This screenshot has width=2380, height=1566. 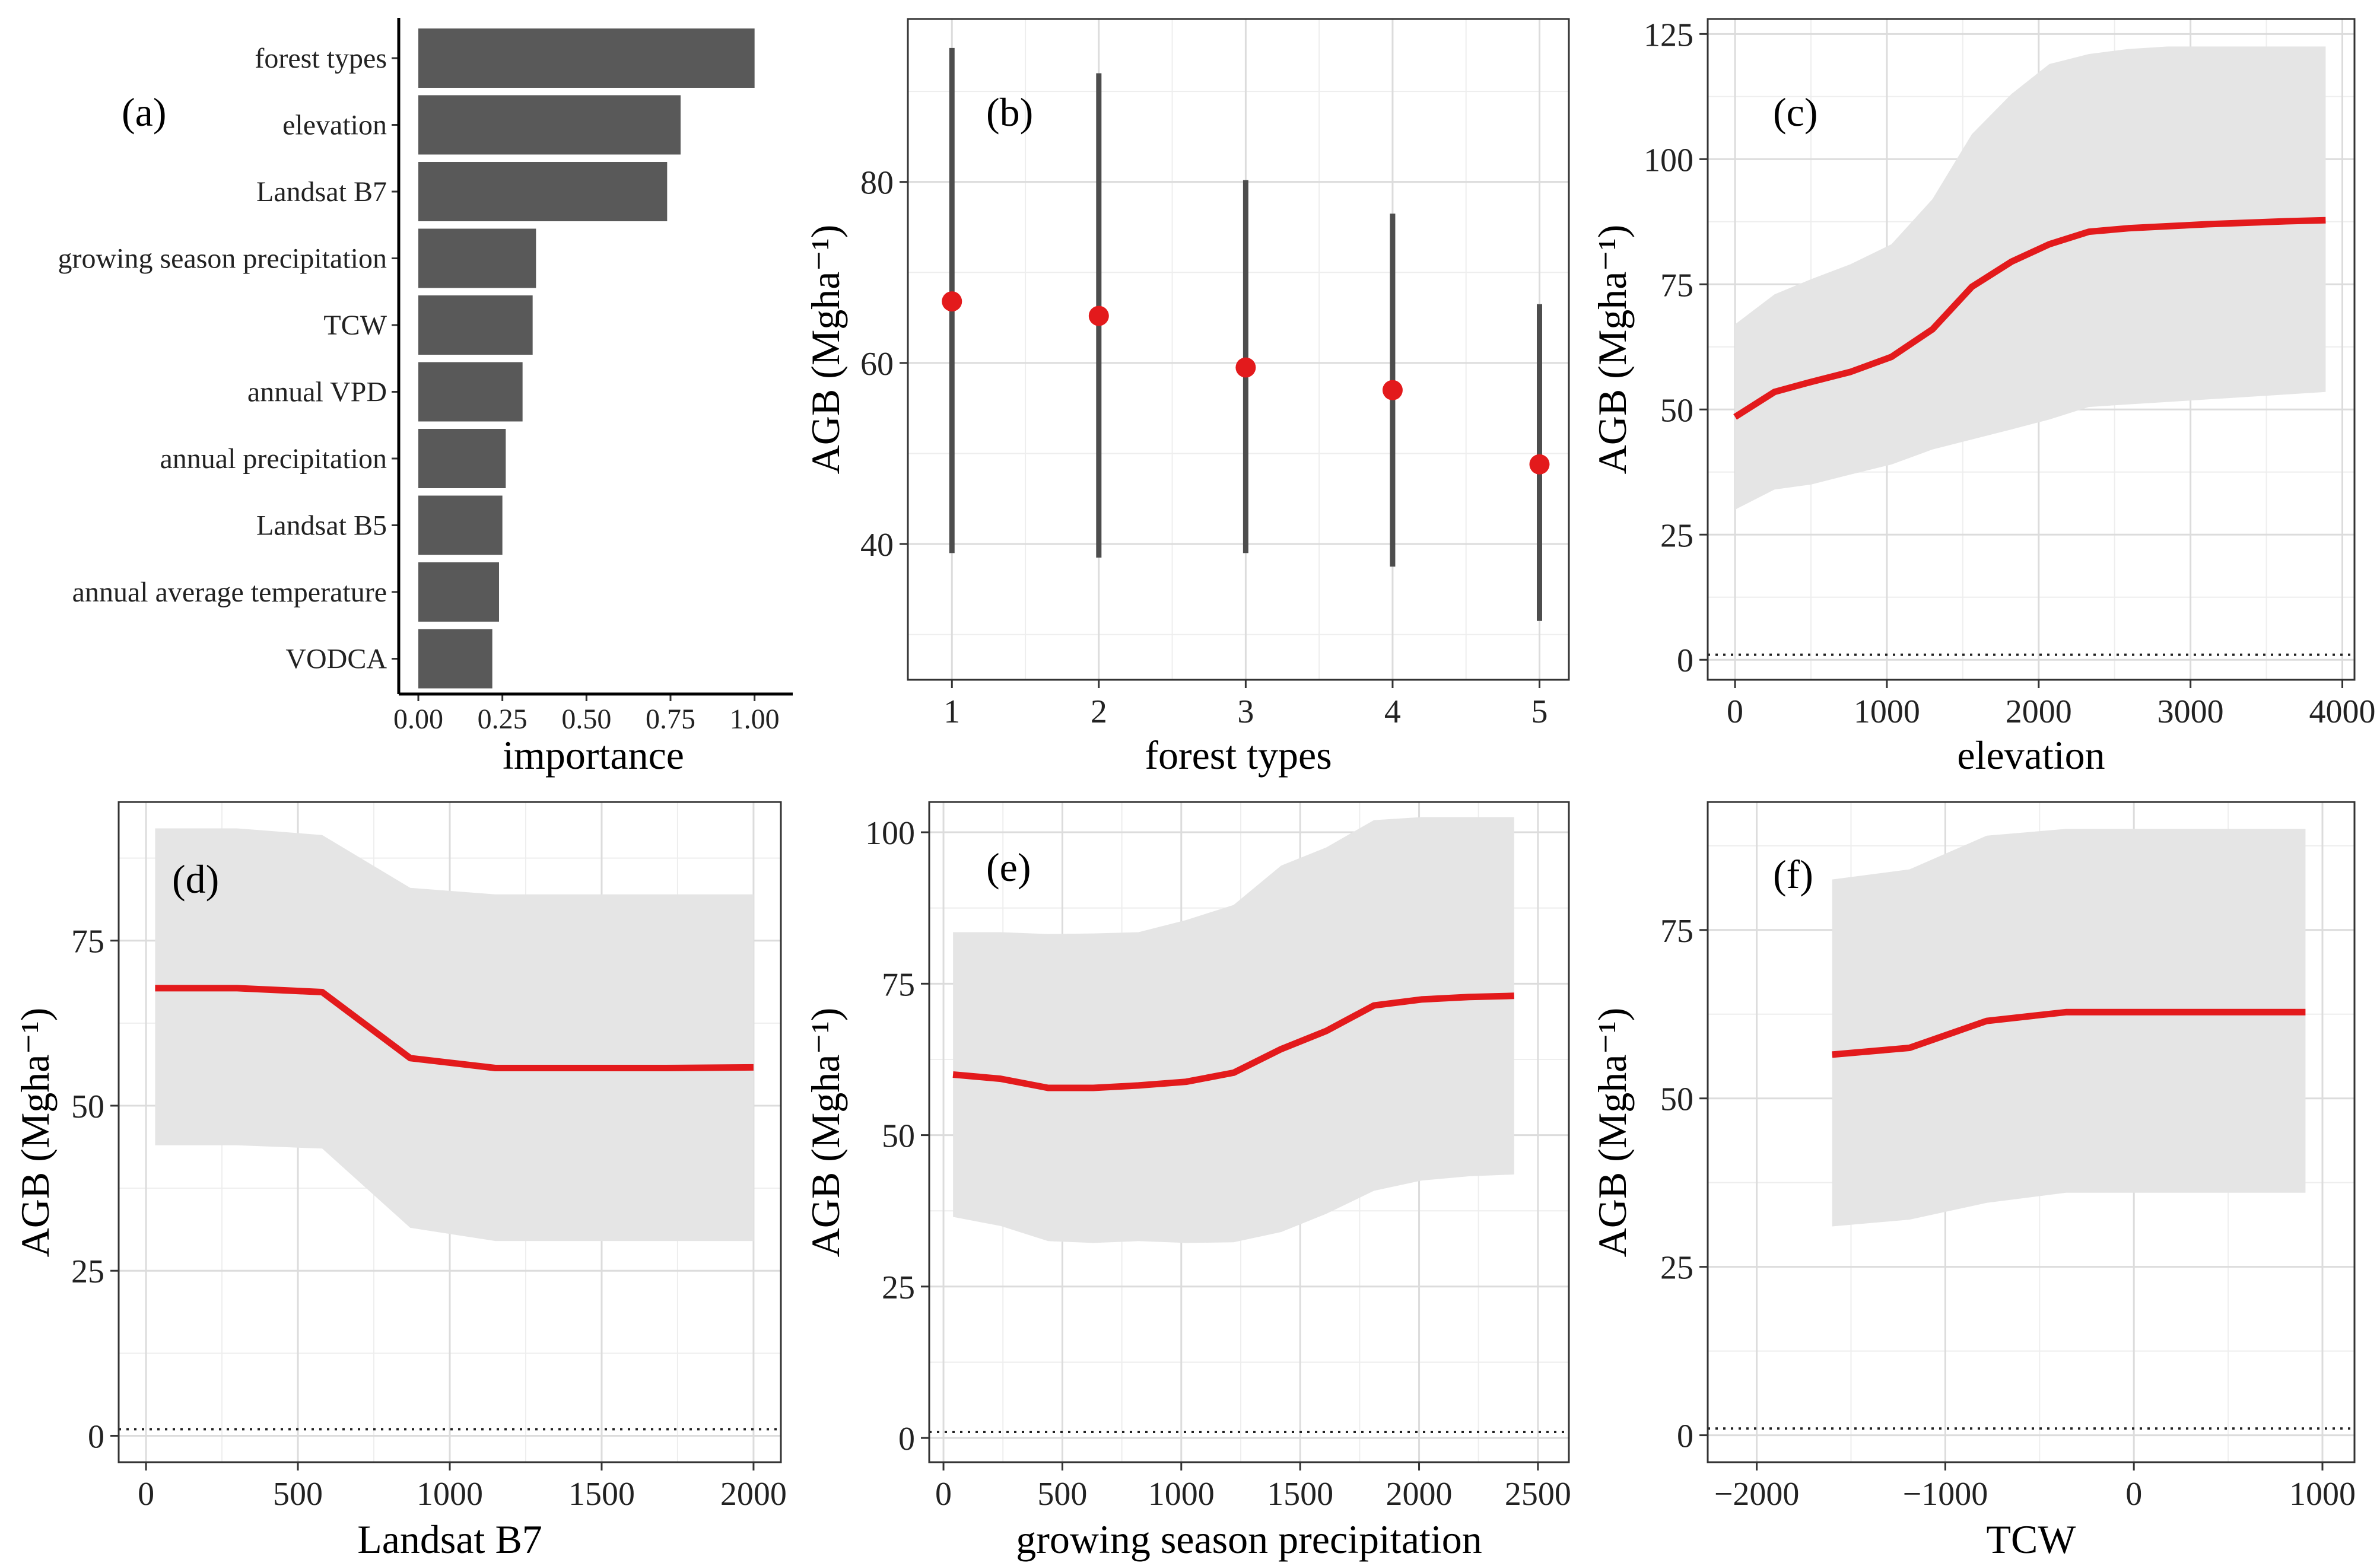 I want to click on panel-a-bars, so click(x=586, y=358).